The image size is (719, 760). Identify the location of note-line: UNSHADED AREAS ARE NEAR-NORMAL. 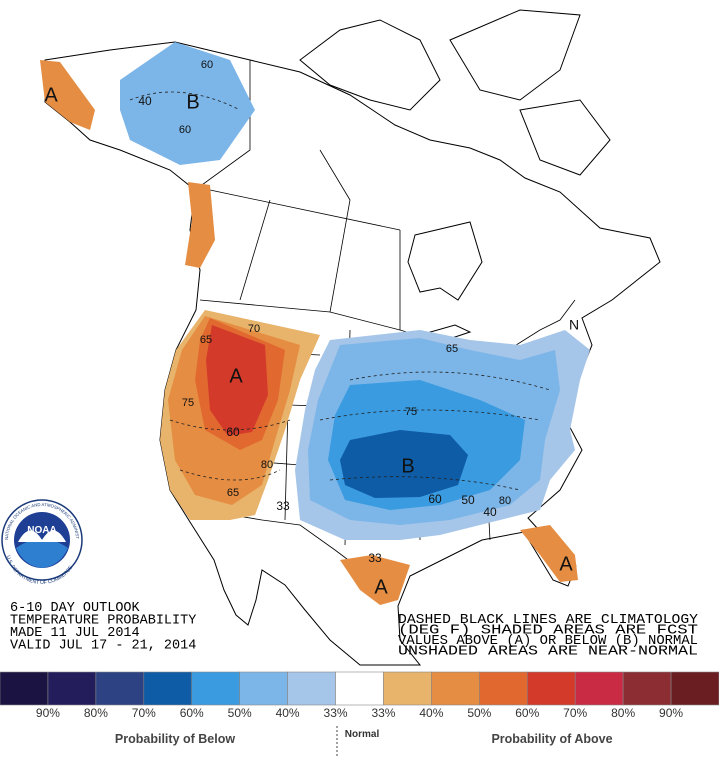
(548, 652).